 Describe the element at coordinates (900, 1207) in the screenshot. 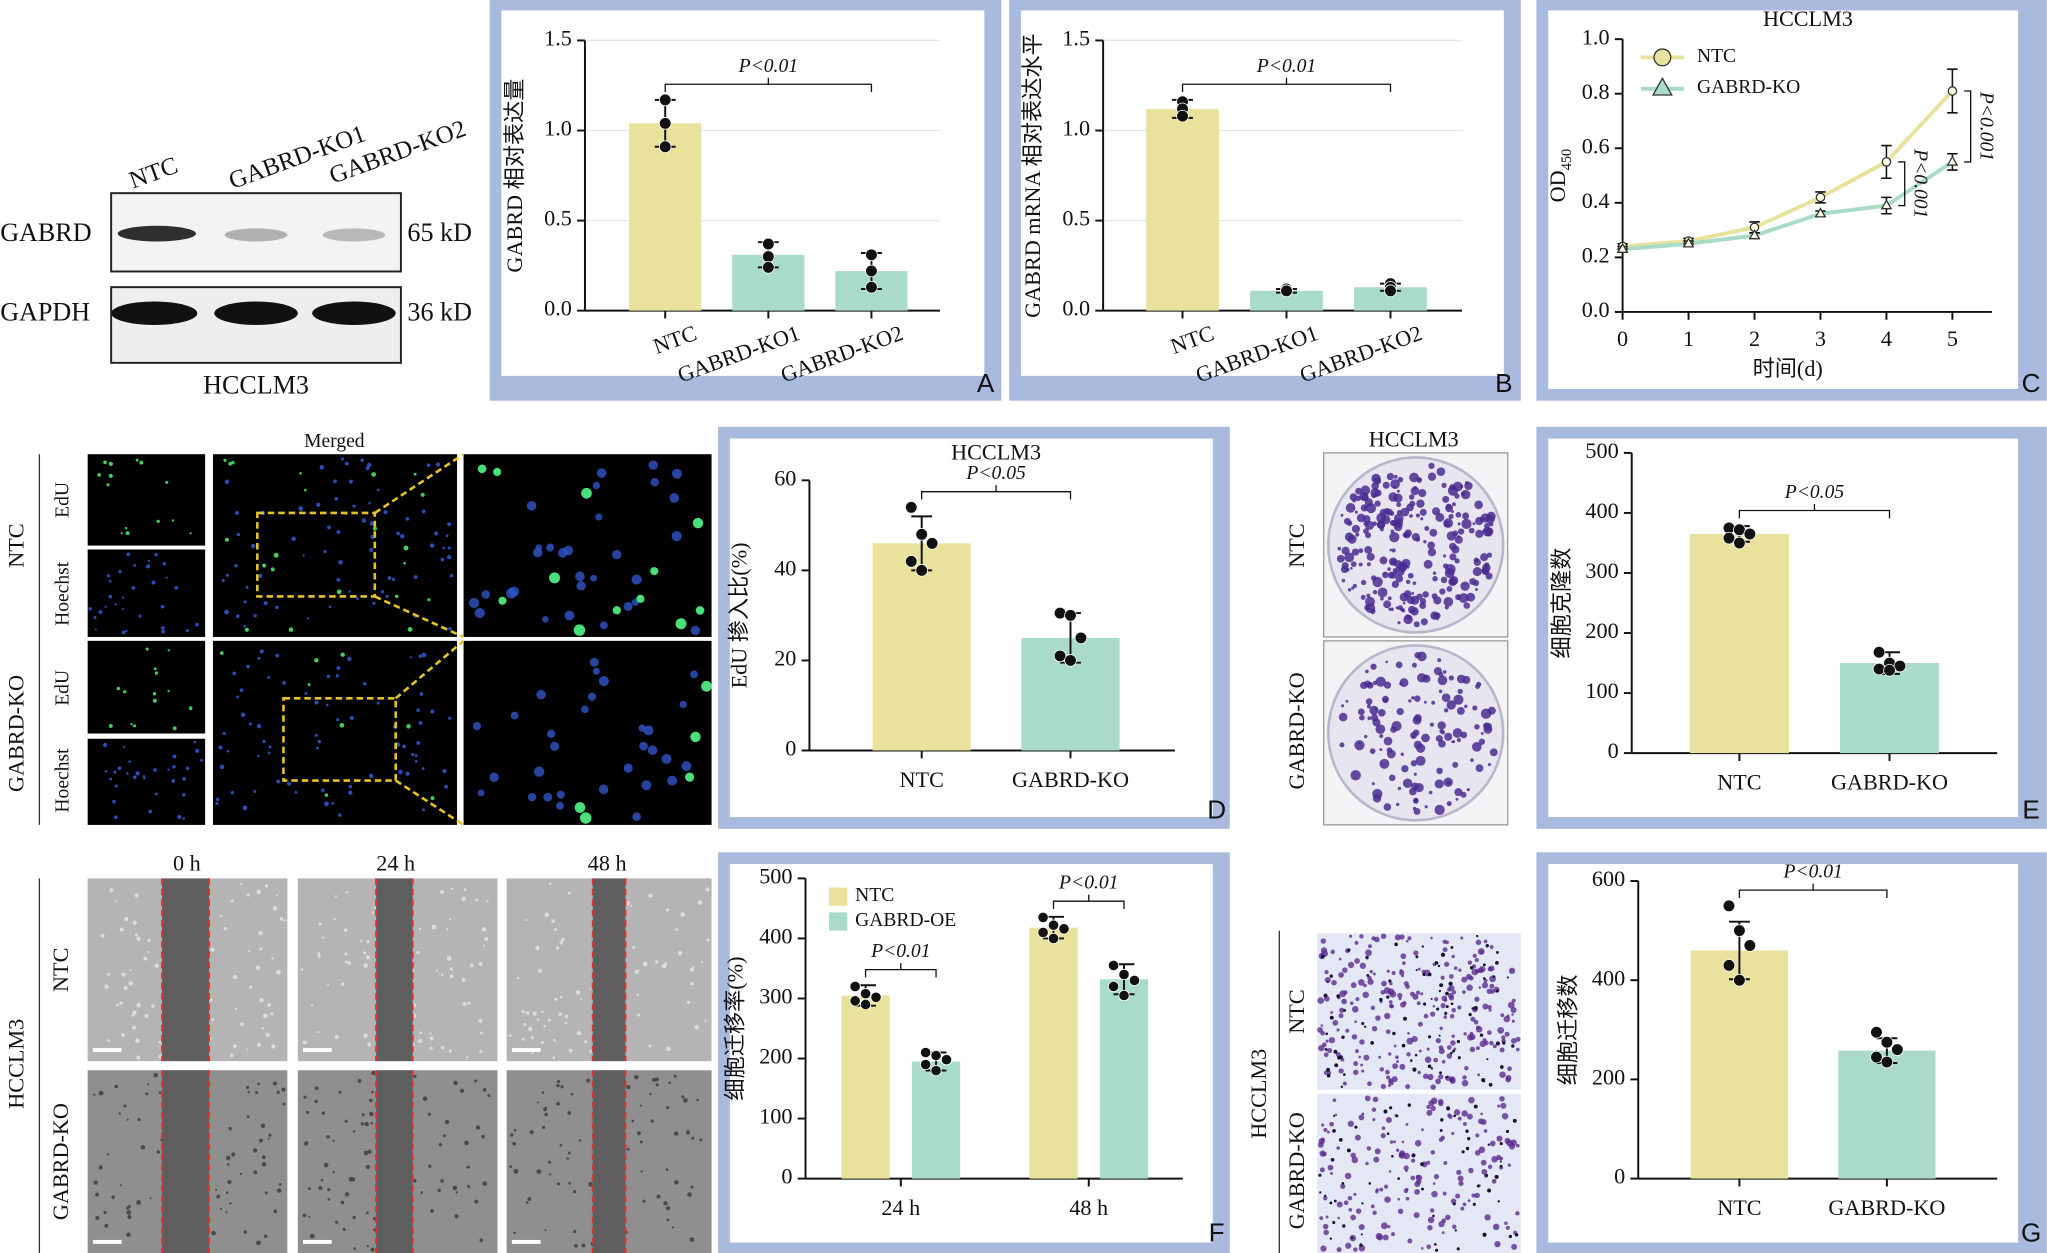

I see `x-tick-label: 24 h` at that location.